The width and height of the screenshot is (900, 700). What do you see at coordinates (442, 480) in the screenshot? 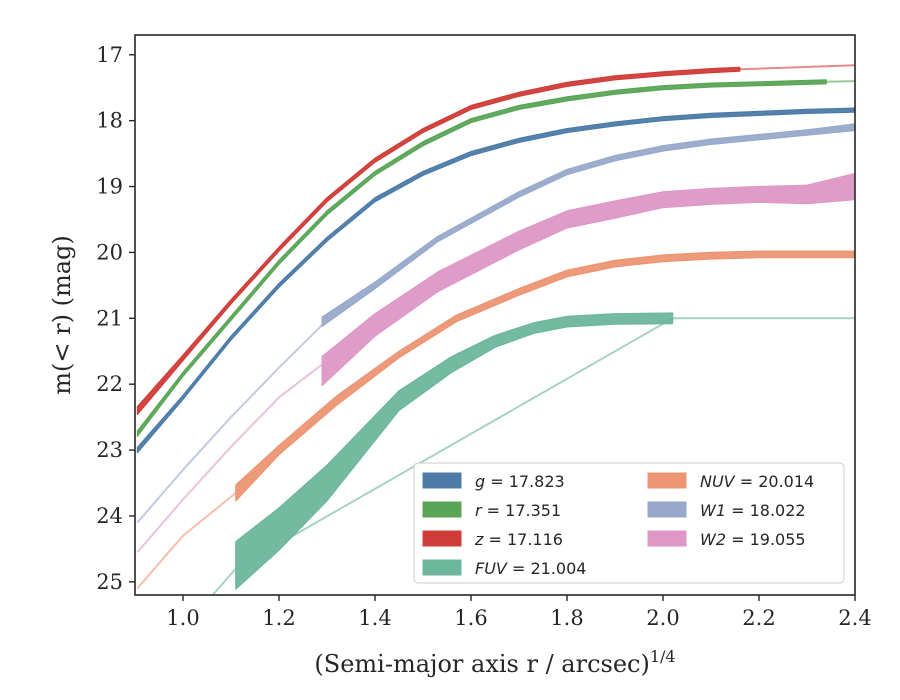
I see `legend-swatch-g` at bounding box center [442, 480].